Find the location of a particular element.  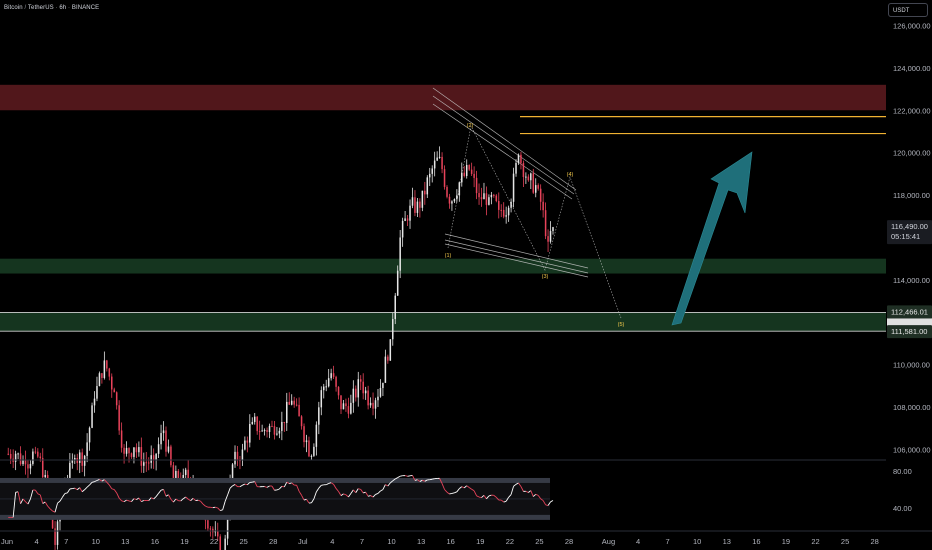

header-sep-2: · is located at coordinates (56, 8).